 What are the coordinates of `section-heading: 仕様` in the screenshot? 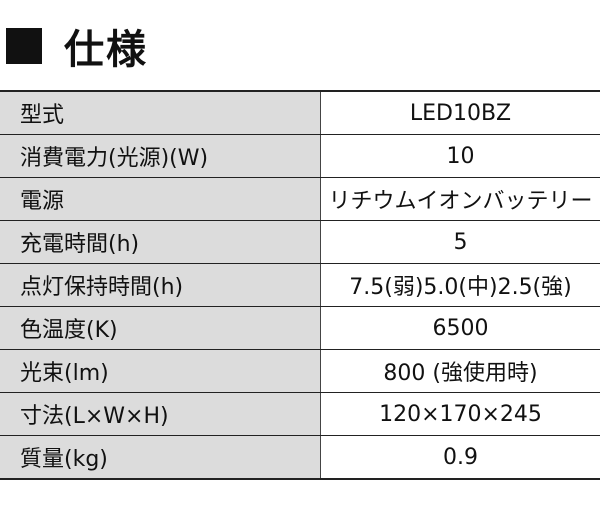 It's located at (74, 46).